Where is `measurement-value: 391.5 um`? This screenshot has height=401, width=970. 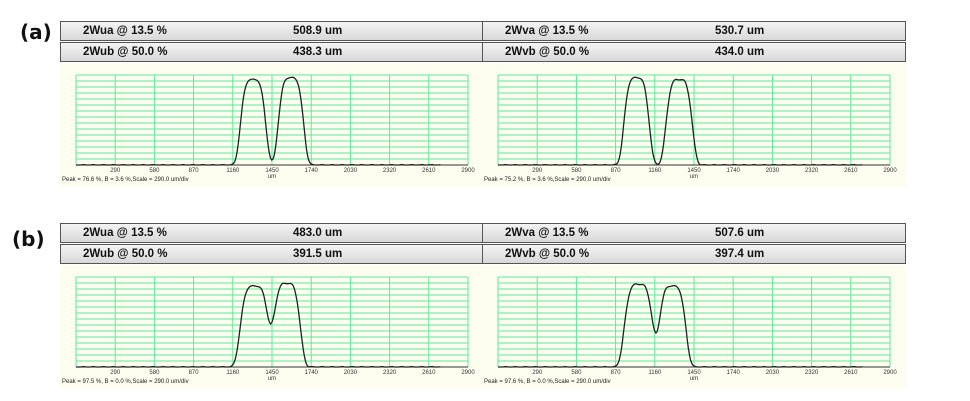
measurement-value: 391.5 um is located at coordinates (318, 254).